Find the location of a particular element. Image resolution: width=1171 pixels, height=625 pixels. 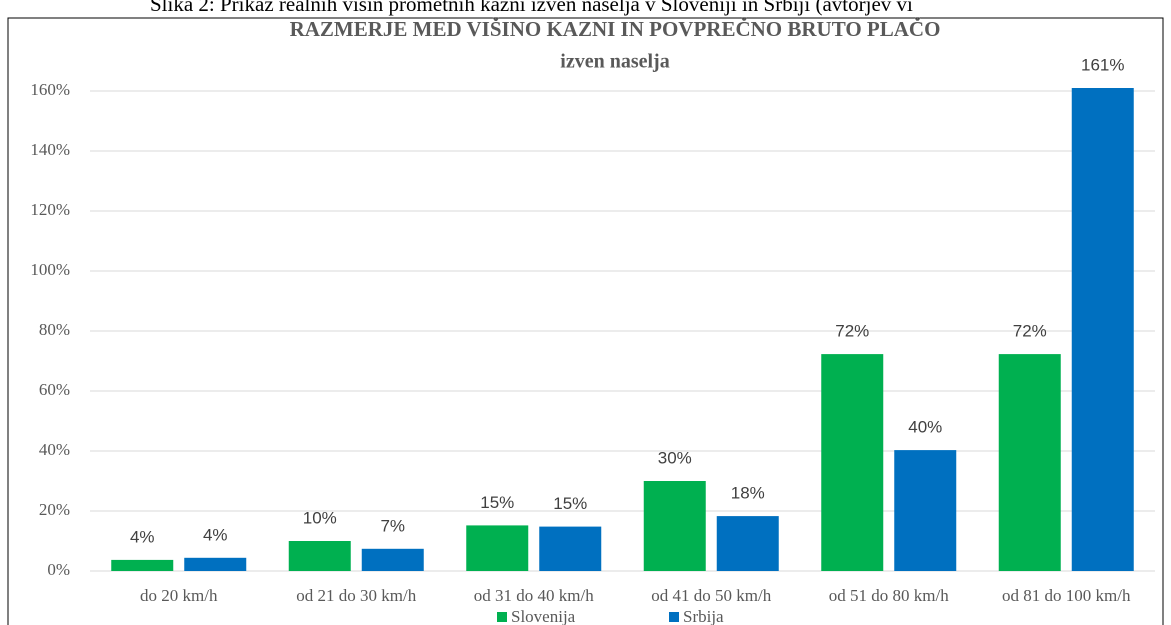

x-tick-label: od 31 do 40 km/h is located at coordinates (534, 595).